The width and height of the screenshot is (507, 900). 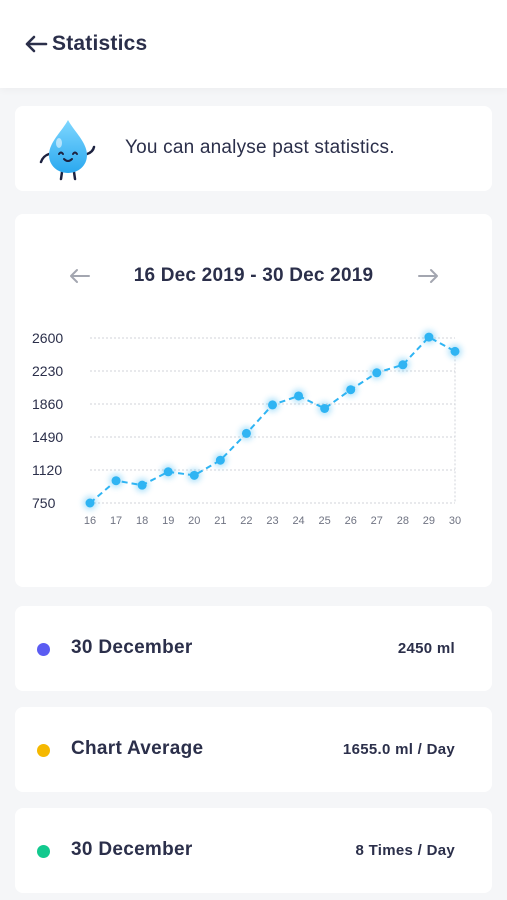 I want to click on date-range-label: 16 Dec 2019 - 30 Dec 2019, so click(x=253, y=275).